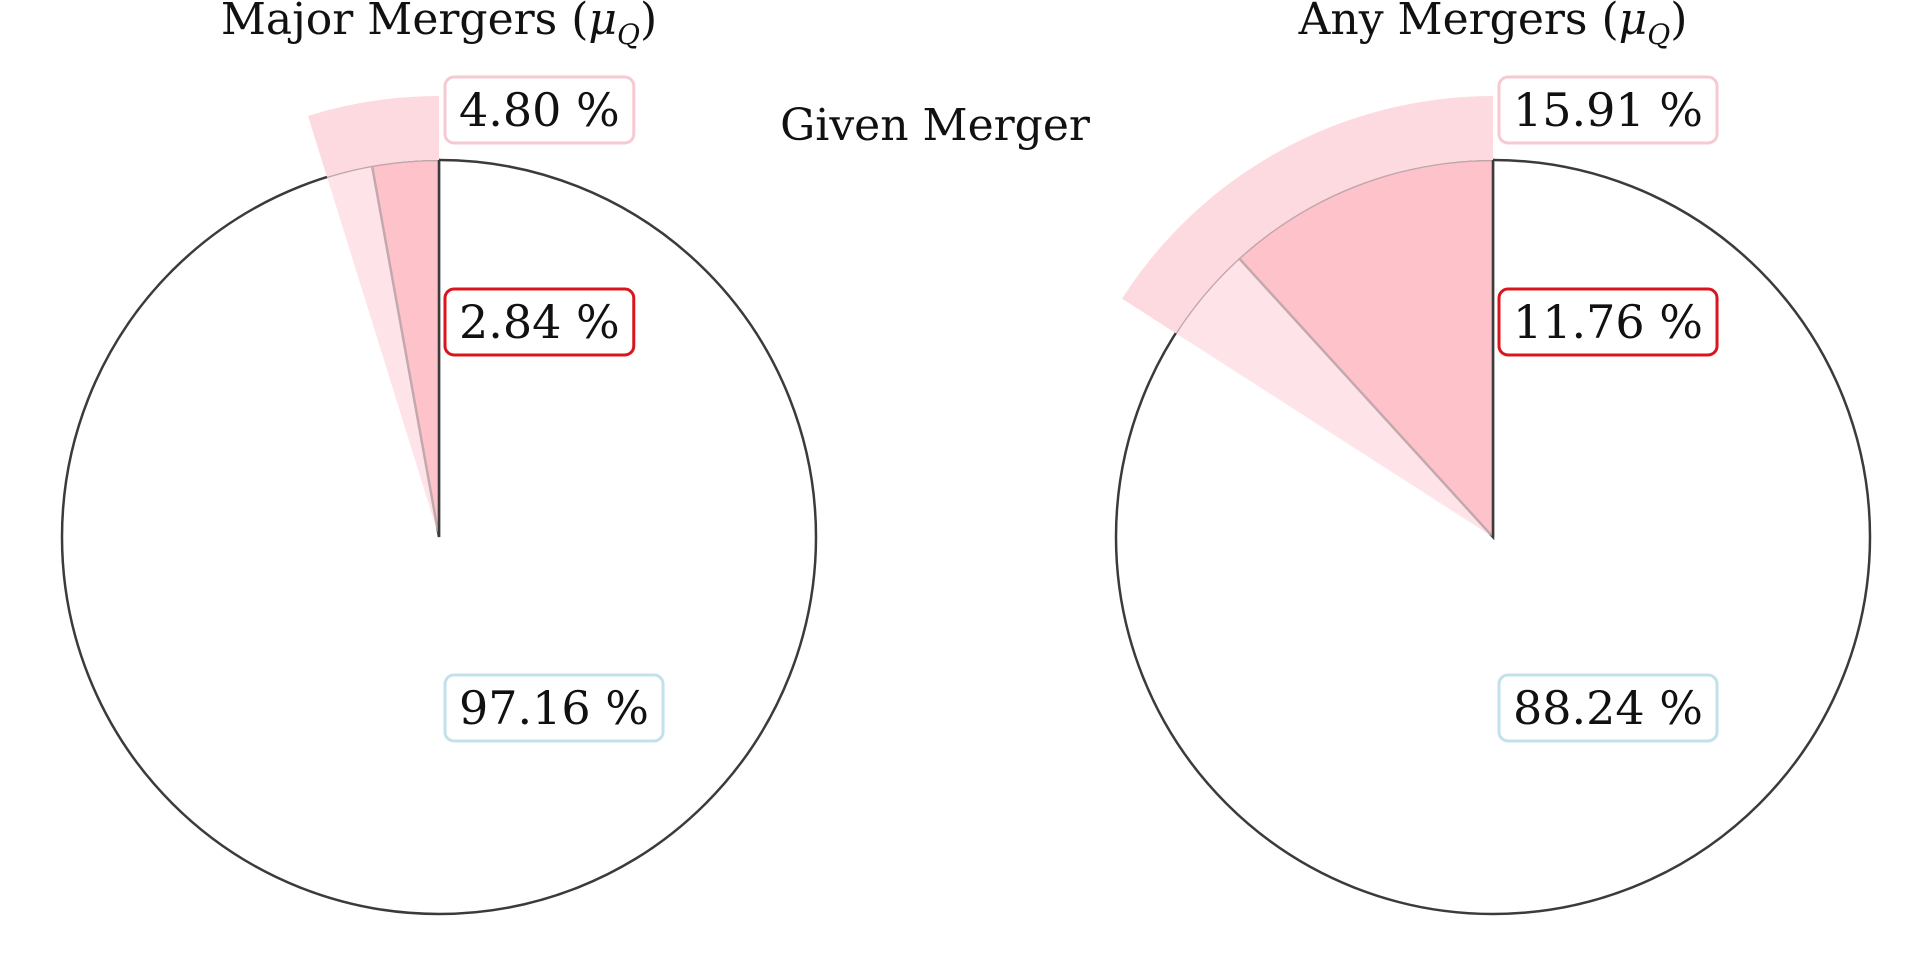  I want to click on label-major-slice-0-box, so click(554, 708).